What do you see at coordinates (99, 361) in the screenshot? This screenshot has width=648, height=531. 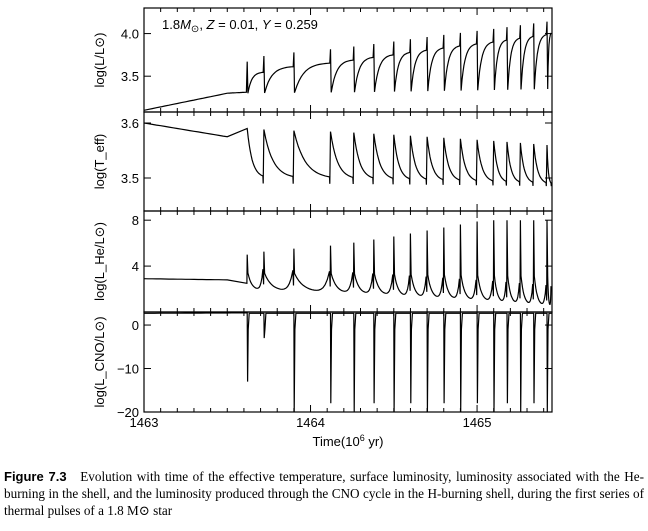 I see `y-axis-title-cno: log(L_CNO/L⊙)` at bounding box center [99, 361].